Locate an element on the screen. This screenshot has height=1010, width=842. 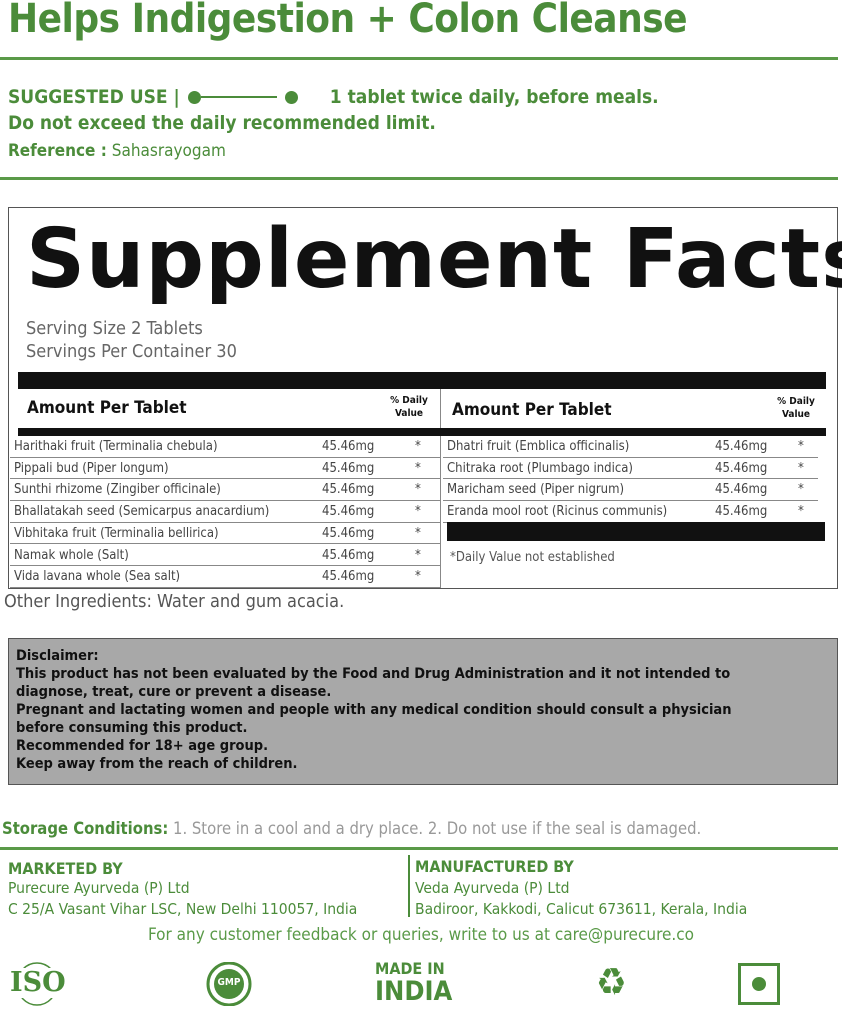
other-ingredients: Other Ingredients: Water and gum acacia. is located at coordinates (174, 601).